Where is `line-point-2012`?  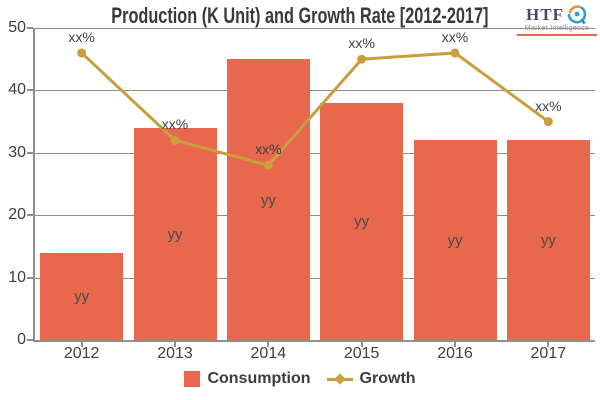
line-point-2012 is located at coordinates (82, 53).